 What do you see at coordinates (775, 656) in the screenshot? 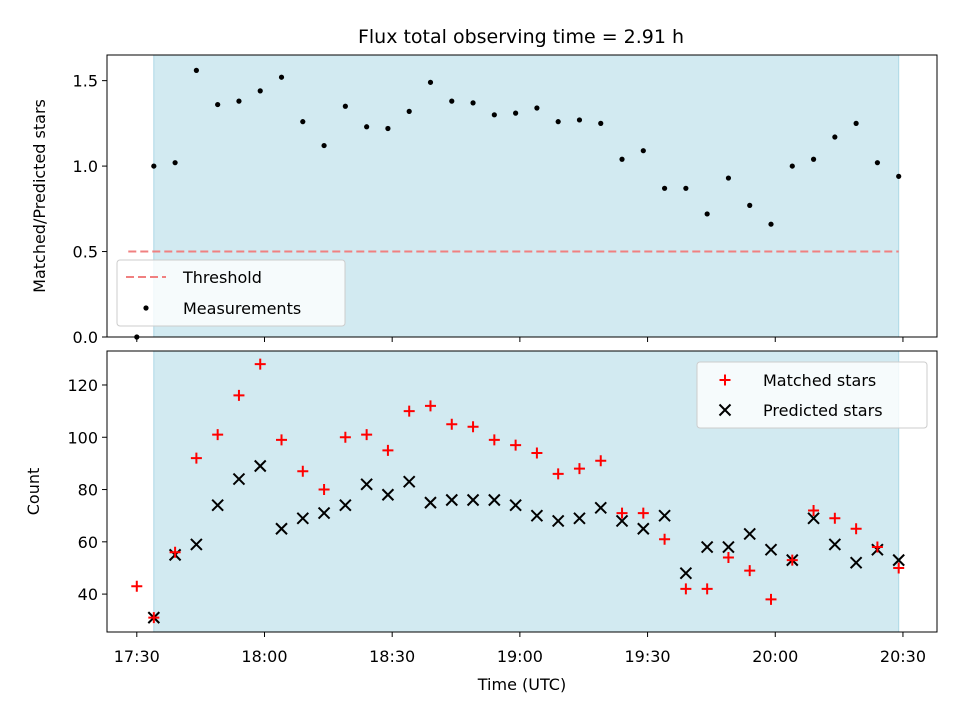
I see `bottom-xtick-label: 20:00` at bounding box center [775, 656].